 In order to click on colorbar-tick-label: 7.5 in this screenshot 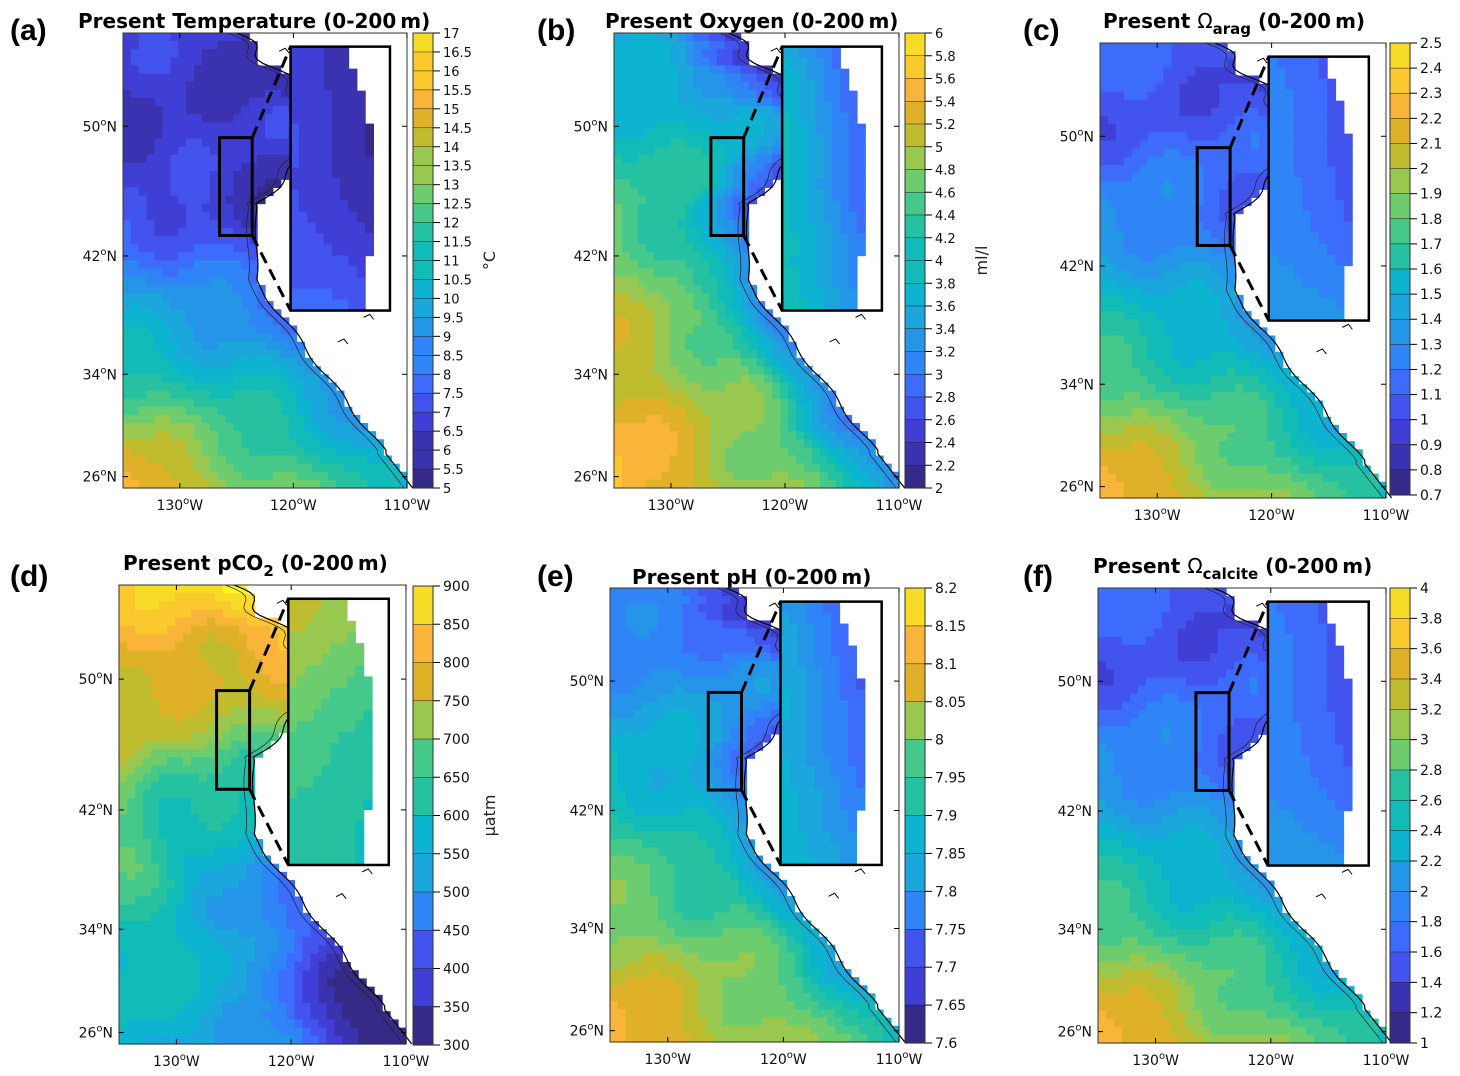, I will do `click(453, 394)`.